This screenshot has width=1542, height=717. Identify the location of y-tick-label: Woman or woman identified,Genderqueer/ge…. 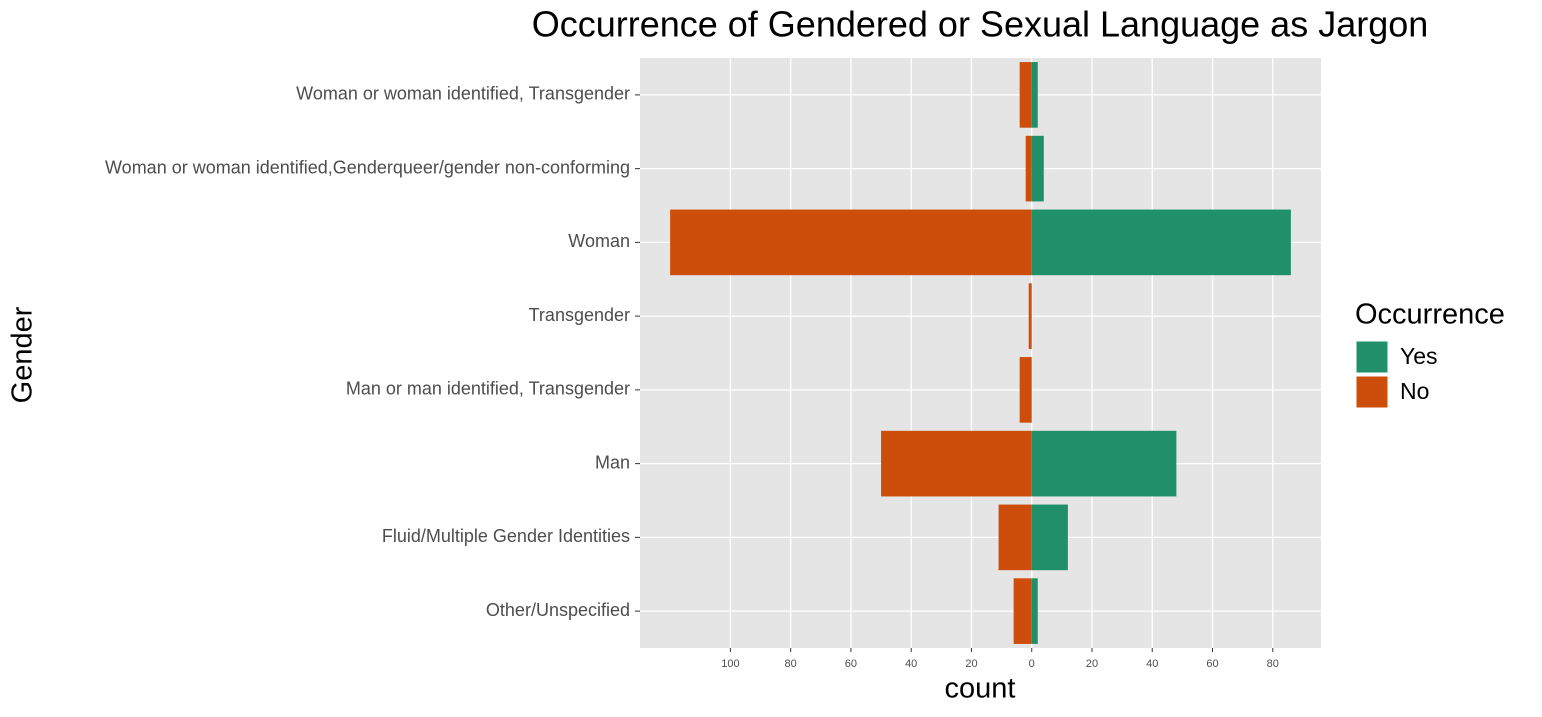
(367, 167).